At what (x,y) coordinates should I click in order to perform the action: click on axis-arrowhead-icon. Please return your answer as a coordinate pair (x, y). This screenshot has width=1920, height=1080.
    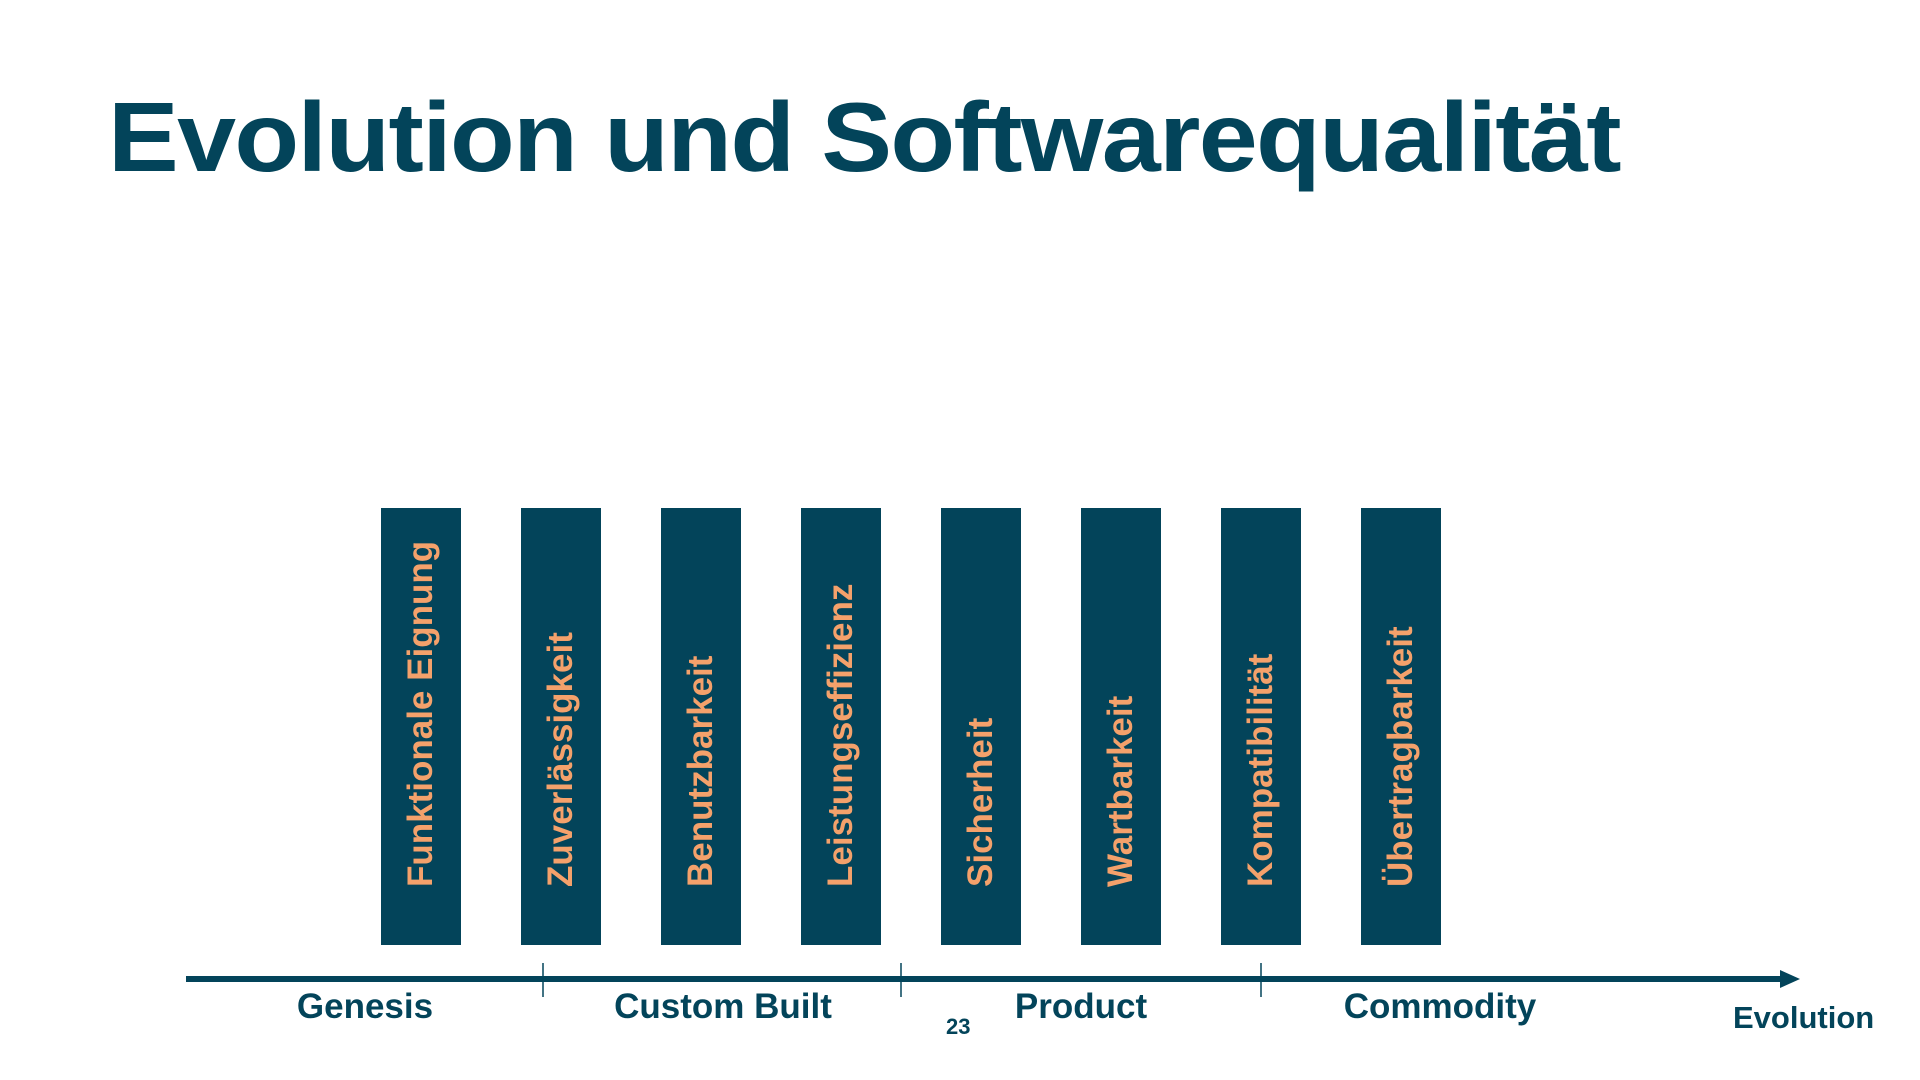
    Looking at the image, I should click on (1790, 979).